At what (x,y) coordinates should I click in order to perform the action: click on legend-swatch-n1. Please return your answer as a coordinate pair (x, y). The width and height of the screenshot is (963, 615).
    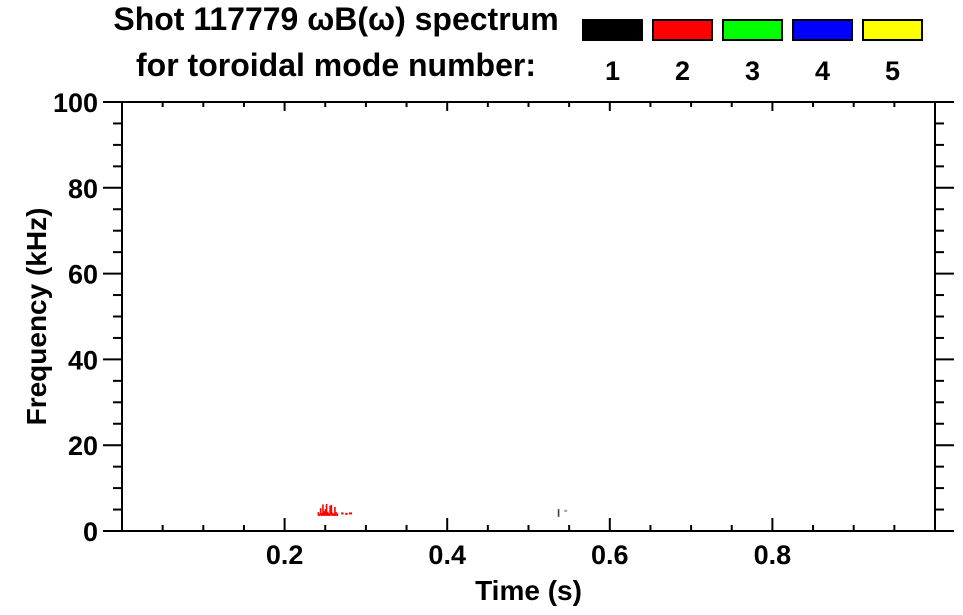
    Looking at the image, I should click on (612, 30).